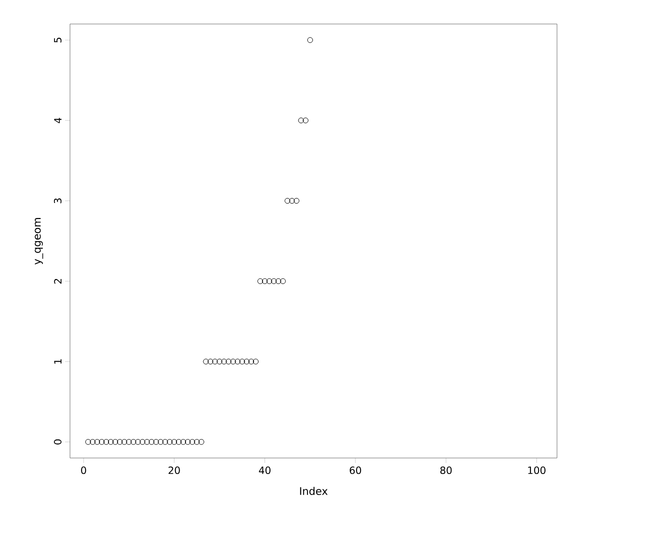 This screenshot has width=648, height=541. Describe the element at coordinates (537, 470) in the screenshot. I see `x-tick-label: 100` at that location.